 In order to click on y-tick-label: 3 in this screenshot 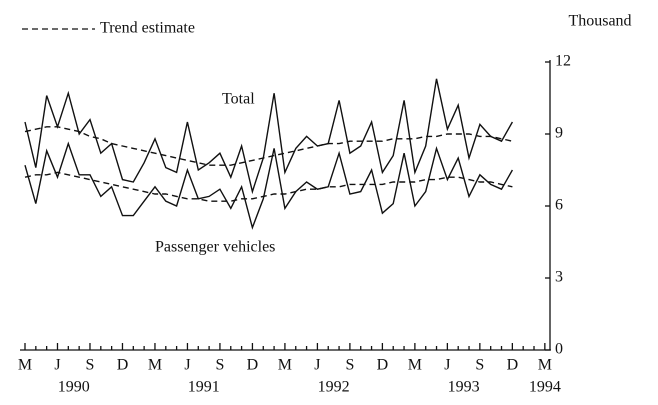, I will do `click(559, 277)`.